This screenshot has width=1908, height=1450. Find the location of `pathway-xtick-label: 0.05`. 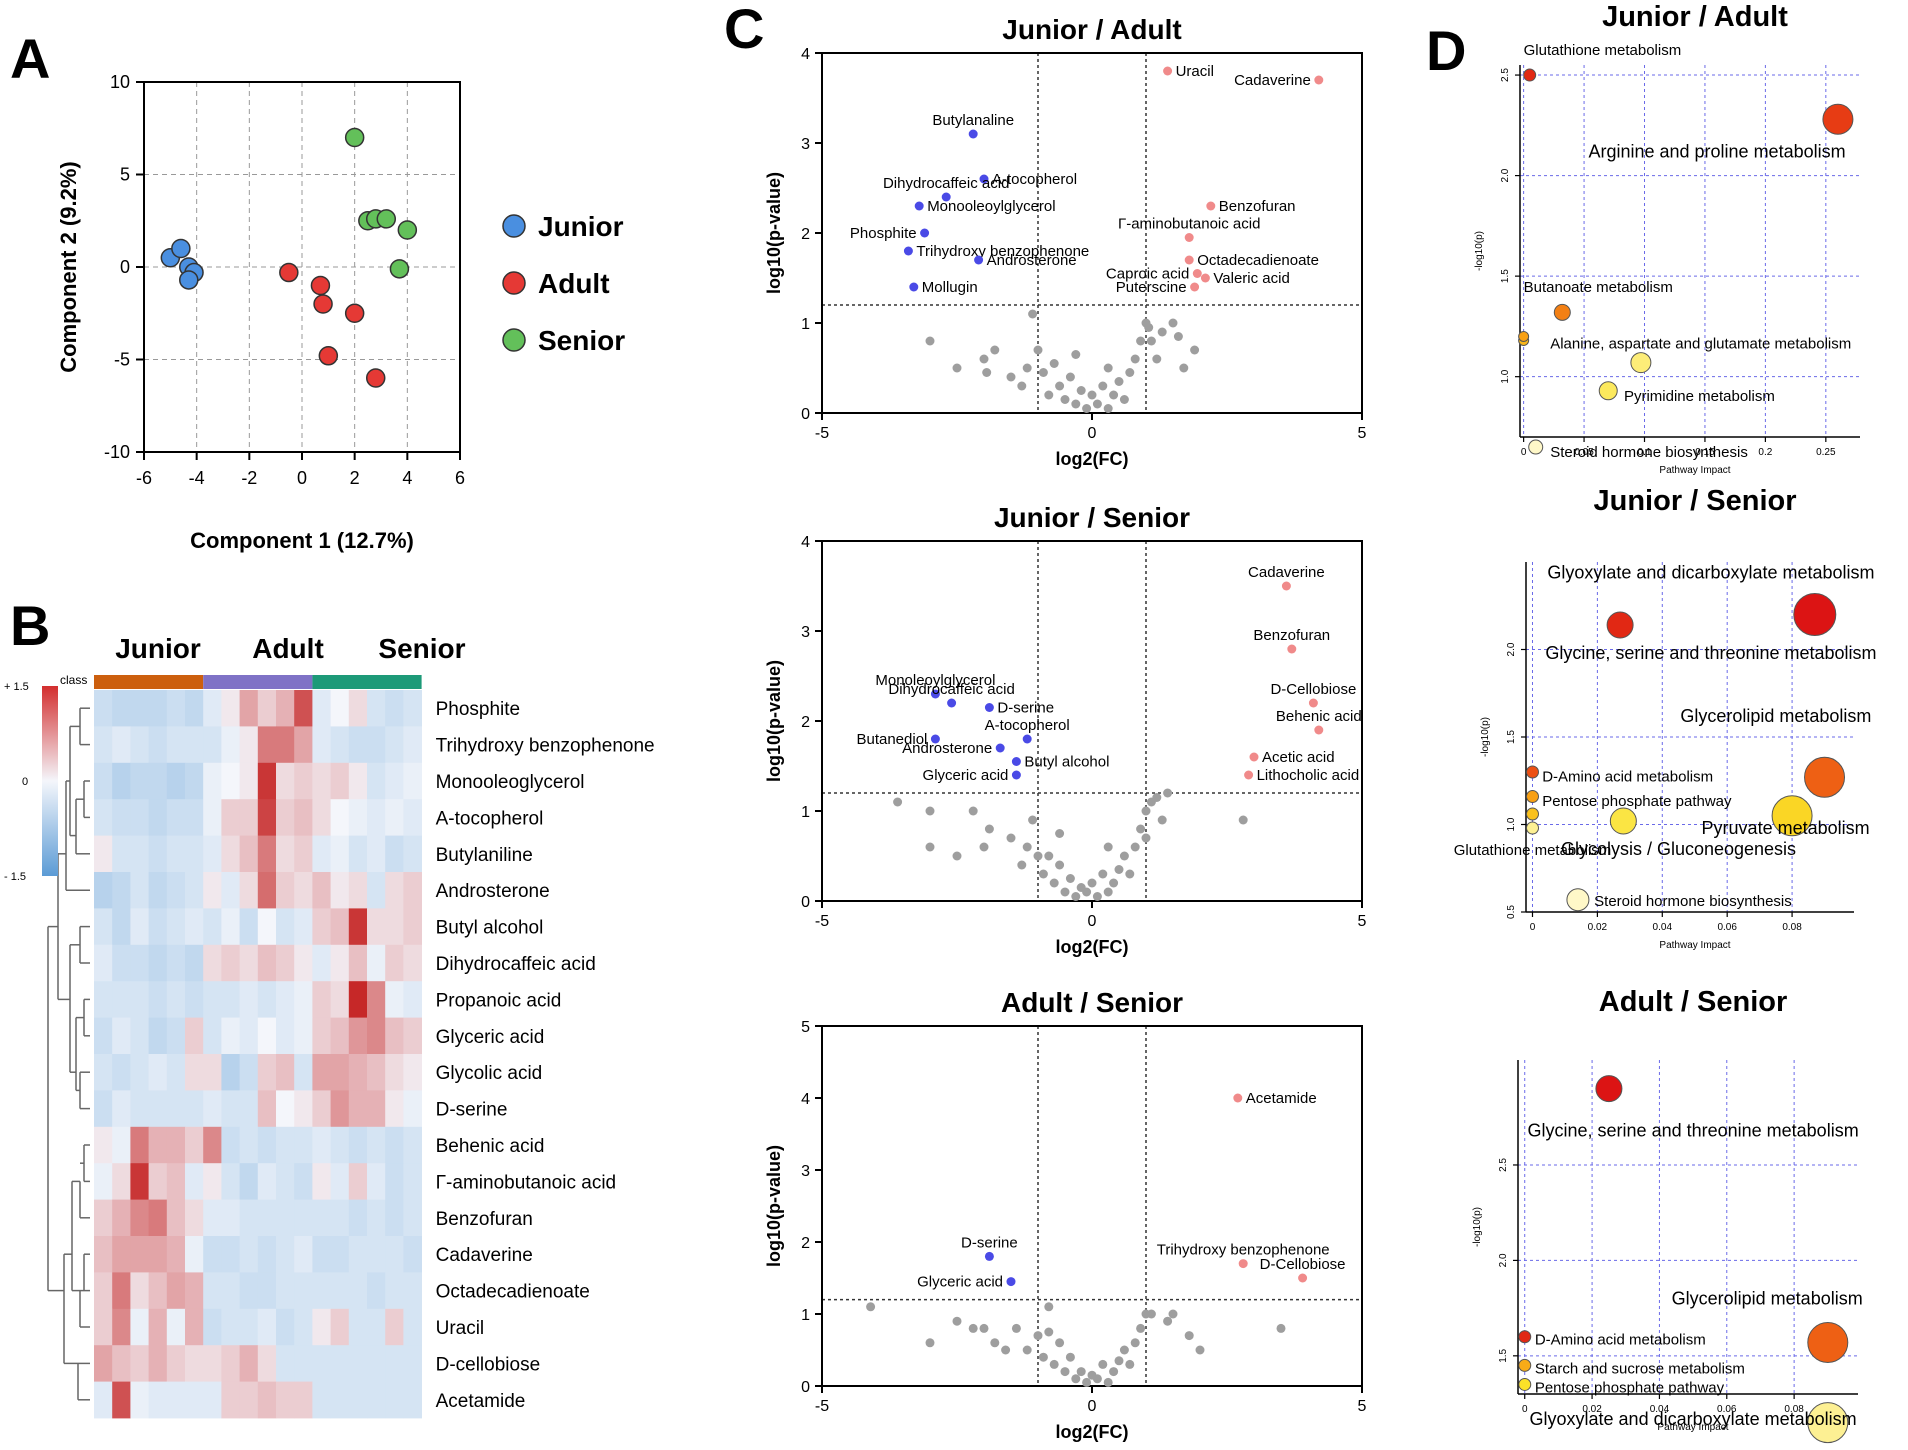

pathway-xtick-label: 0.05 is located at coordinates (1584, 452).